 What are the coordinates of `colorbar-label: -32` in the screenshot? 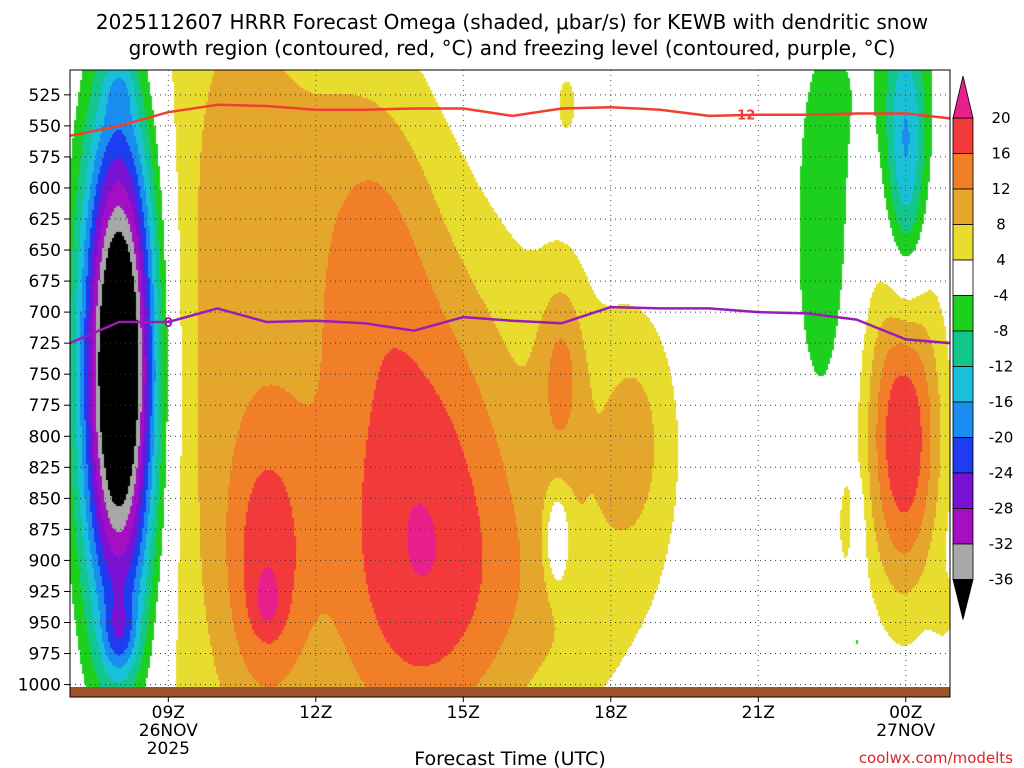 It's located at (1001, 544).